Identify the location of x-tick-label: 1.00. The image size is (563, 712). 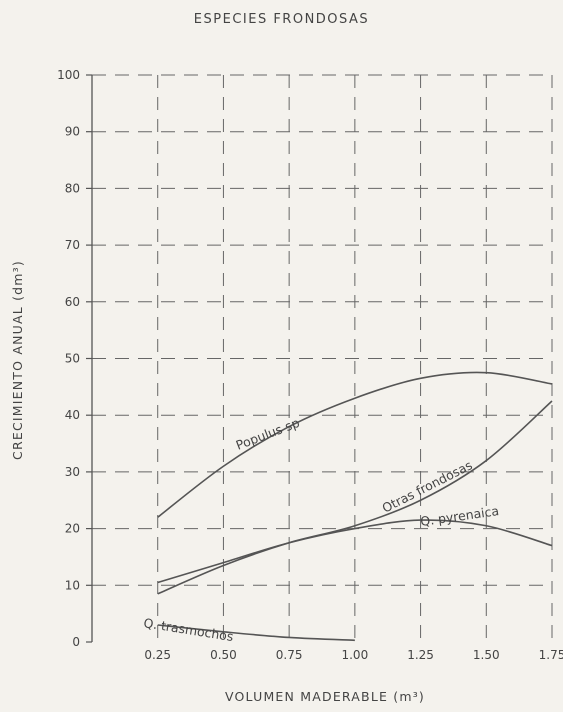
(354, 655).